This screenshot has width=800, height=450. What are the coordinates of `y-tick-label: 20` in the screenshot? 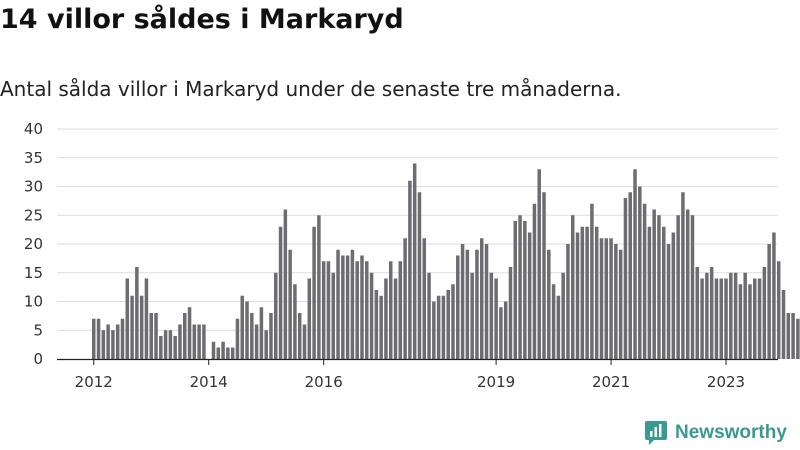 It's located at (33, 244).